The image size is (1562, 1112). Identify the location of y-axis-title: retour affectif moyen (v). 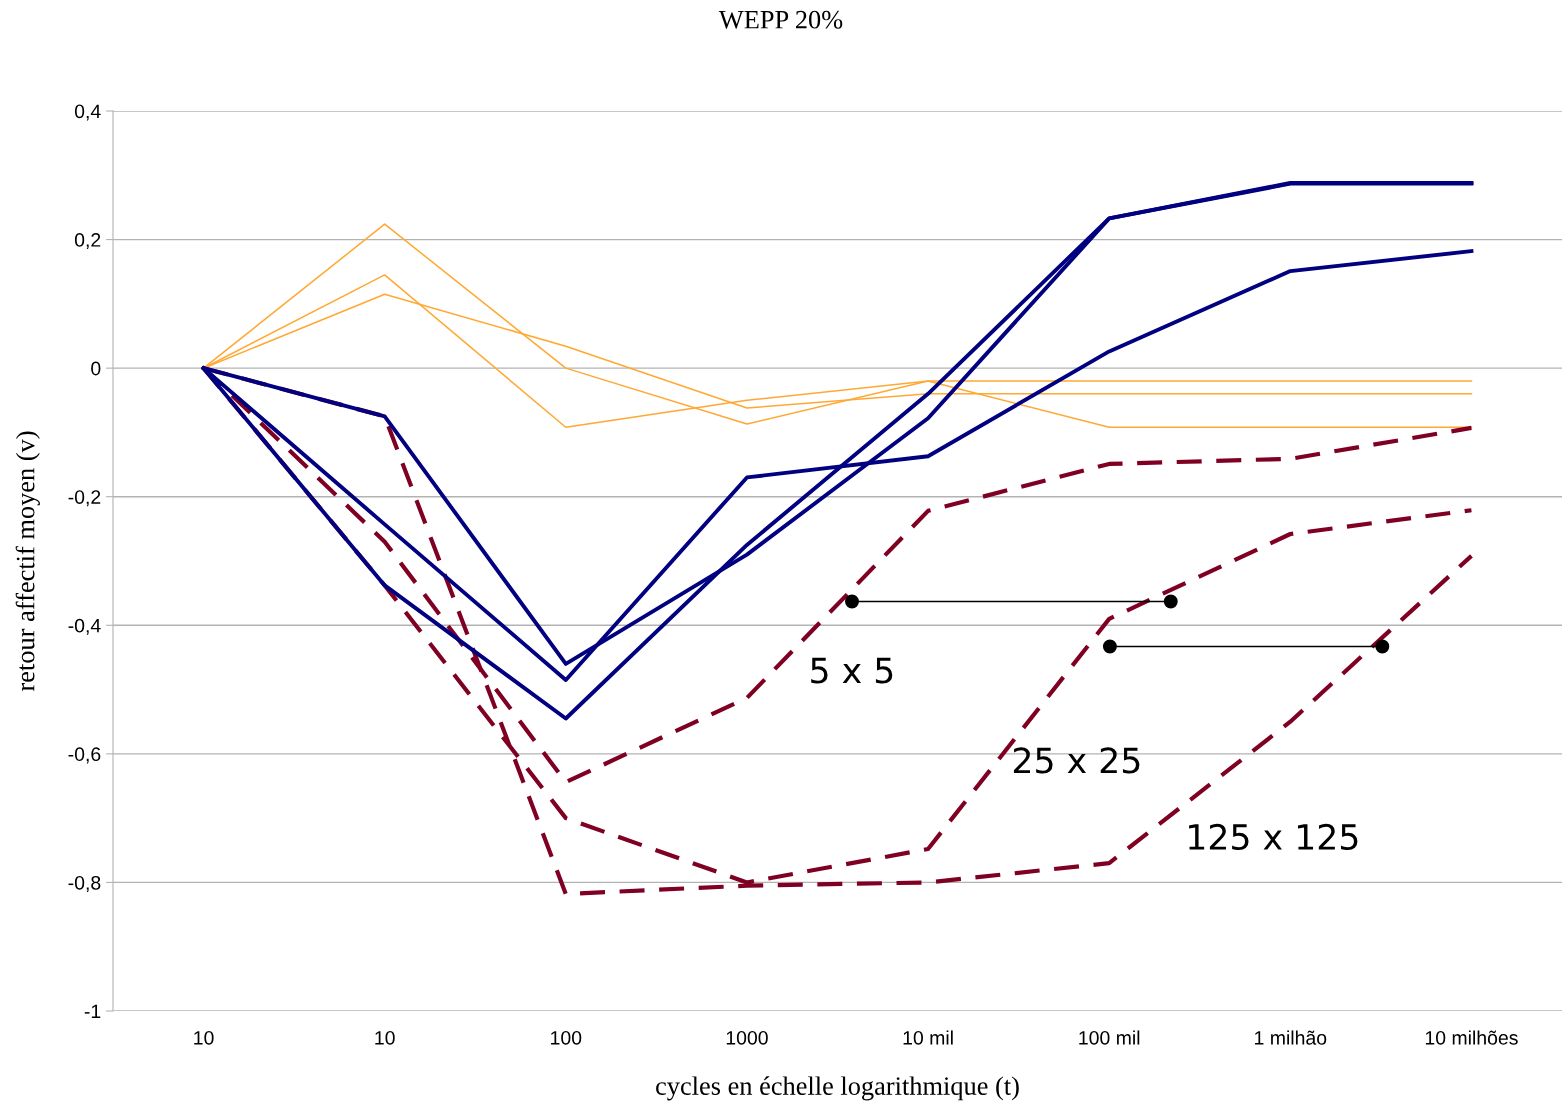
(27, 561).